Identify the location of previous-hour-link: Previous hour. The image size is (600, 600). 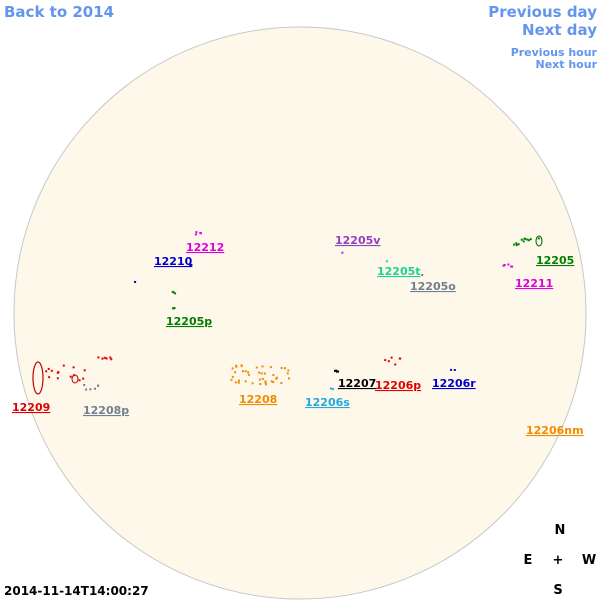
(554, 52).